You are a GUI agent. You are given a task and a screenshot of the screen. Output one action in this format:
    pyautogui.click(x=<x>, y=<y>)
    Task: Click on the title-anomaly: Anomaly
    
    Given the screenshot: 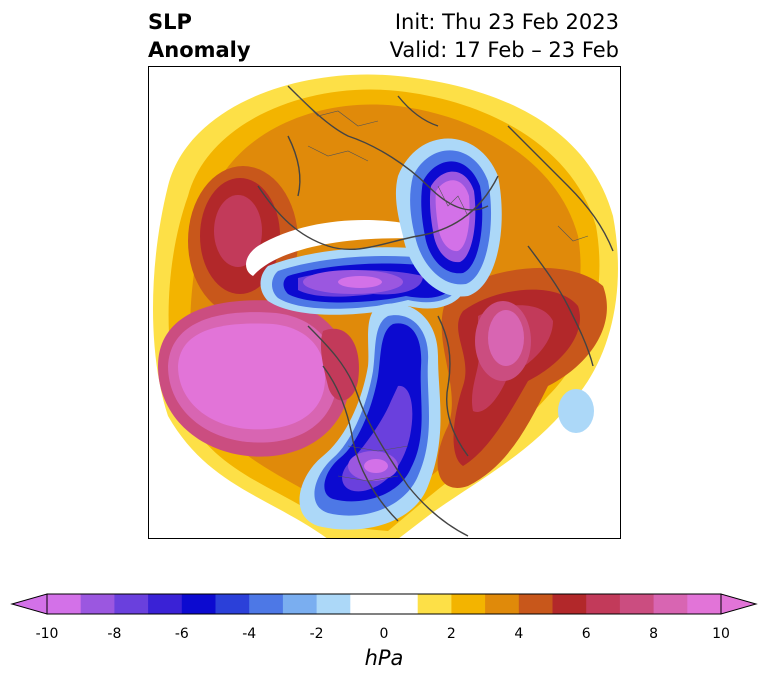 What is the action you would take?
    pyautogui.click(x=199, y=50)
    